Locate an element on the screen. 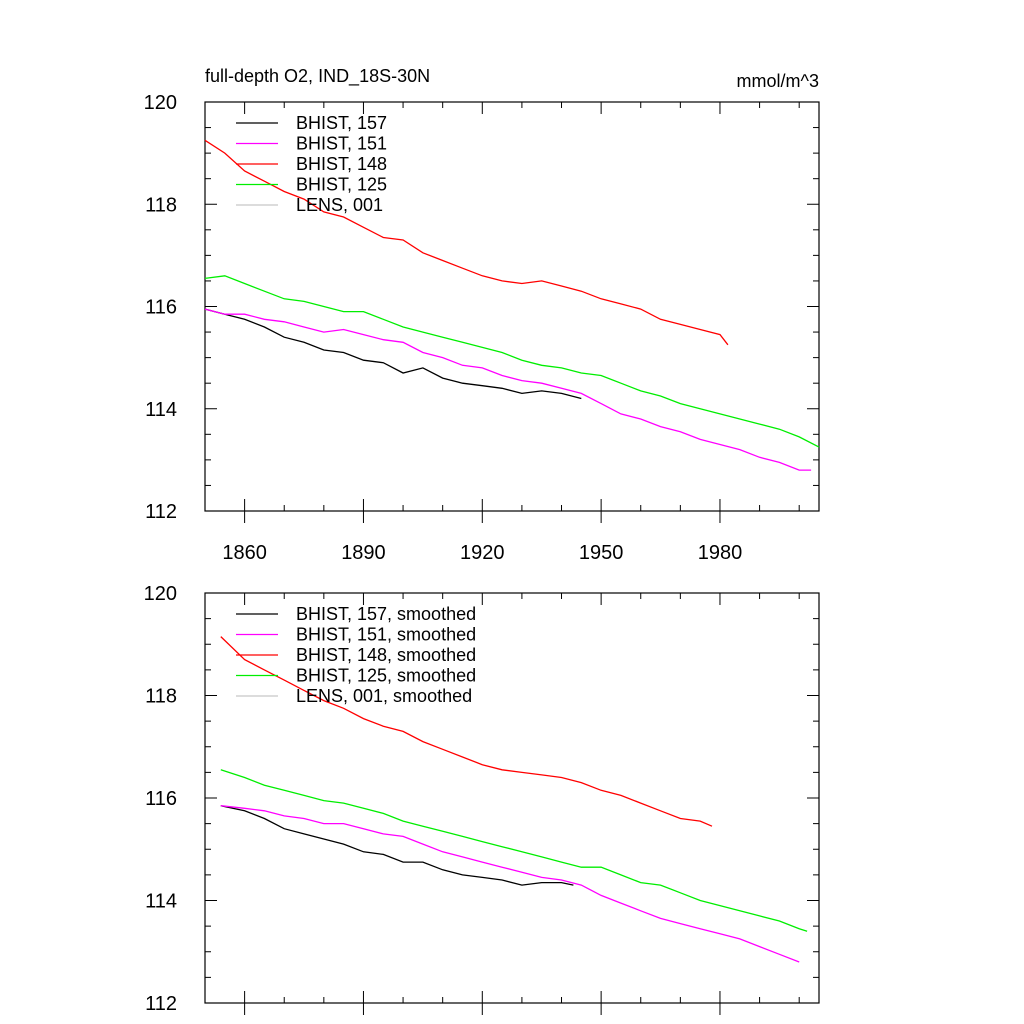 This screenshot has width=1024, height=1024. legend-label: BHIST, 157 is located at coordinates (341, 123).